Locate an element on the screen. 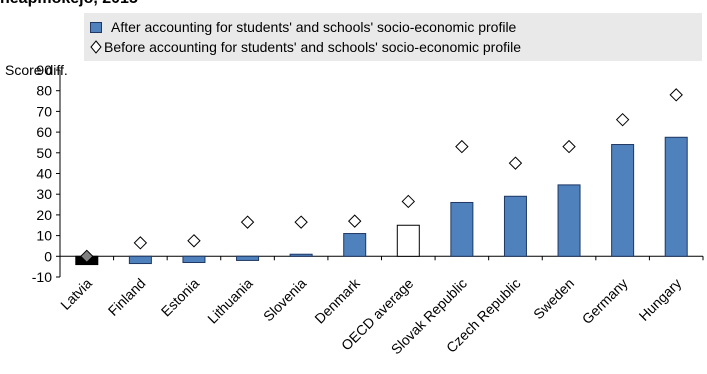 Image resolution: width=707 pixels, height=374 pixels. x-category-label: Slovenia is located at coordinates (284, 299).